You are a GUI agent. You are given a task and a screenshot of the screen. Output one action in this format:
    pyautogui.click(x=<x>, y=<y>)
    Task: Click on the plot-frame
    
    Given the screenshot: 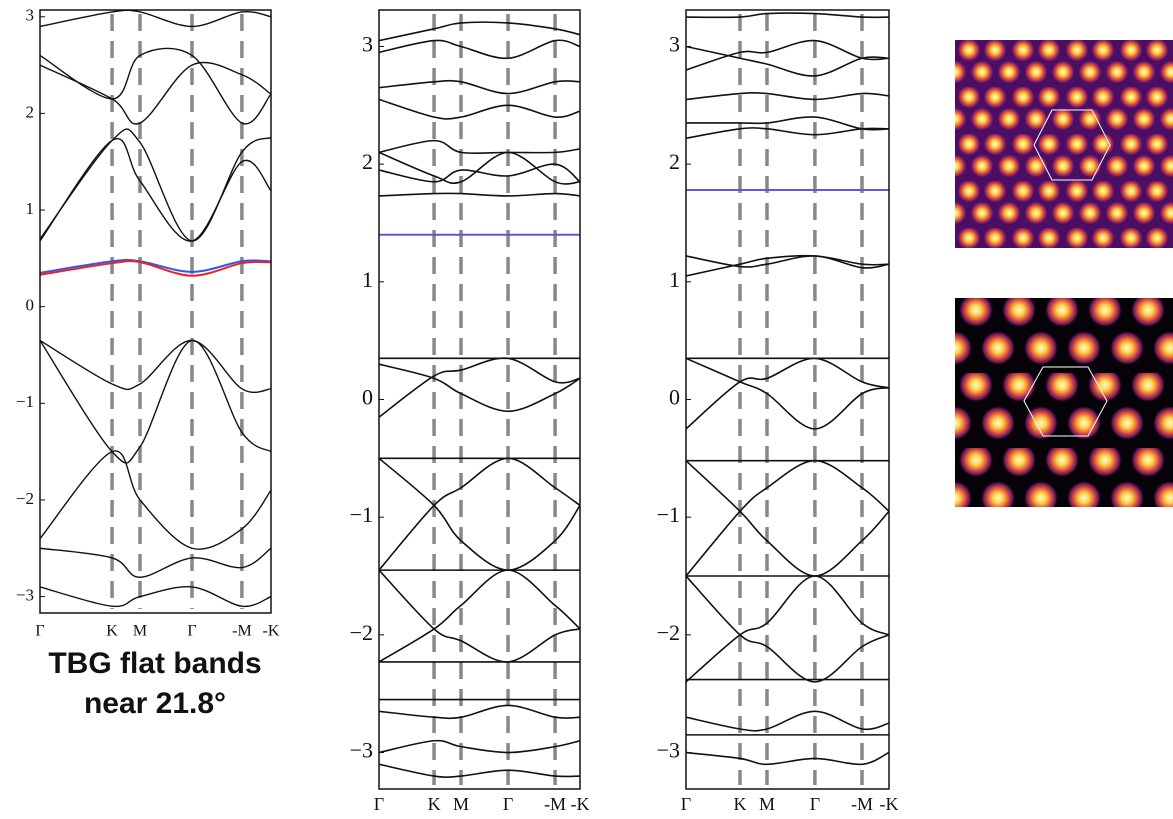 What is the action you would take?
    pyautogui.click(x=155, y=311)
    